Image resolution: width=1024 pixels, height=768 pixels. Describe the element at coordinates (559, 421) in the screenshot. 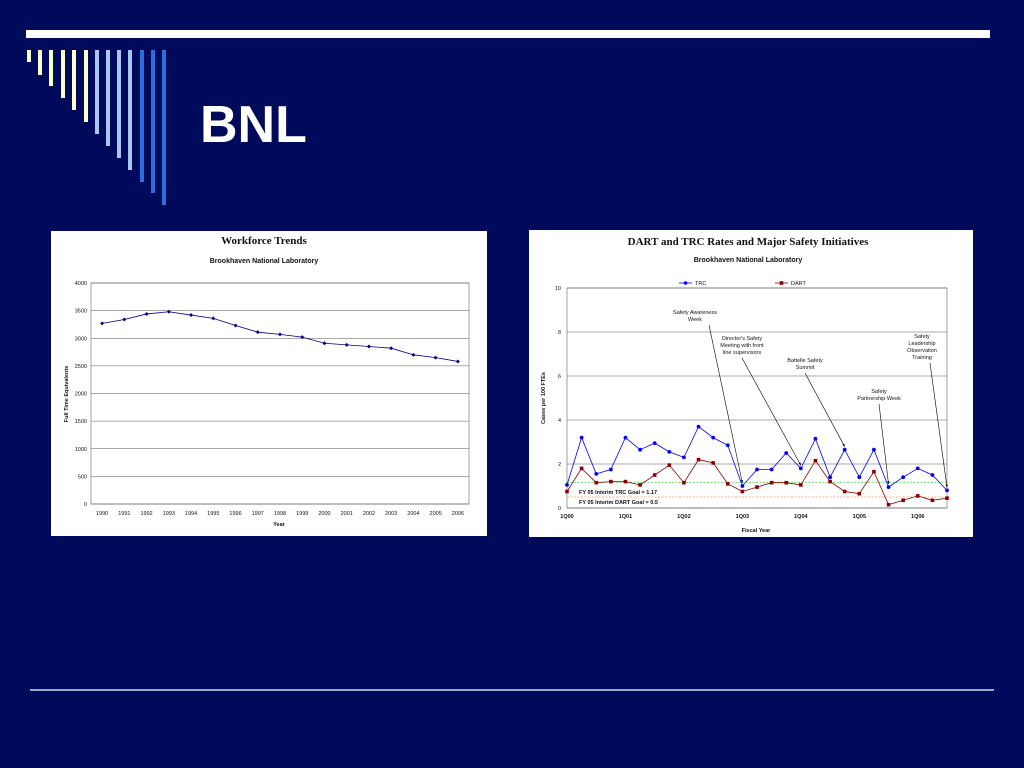

I see `y-tick-label: 4` at that location.